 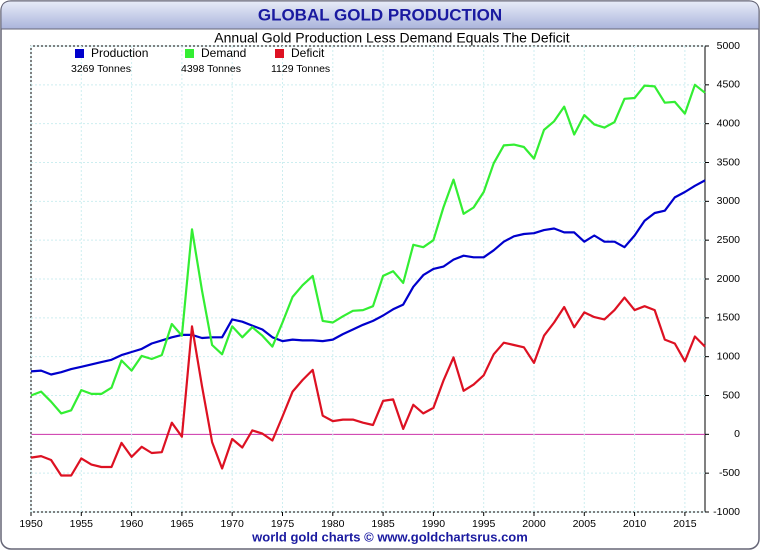 What do you see at coordinates (484, 524) in the screenshot?
I see `x-tick-label: 1995` at bounding box center [484, 524].